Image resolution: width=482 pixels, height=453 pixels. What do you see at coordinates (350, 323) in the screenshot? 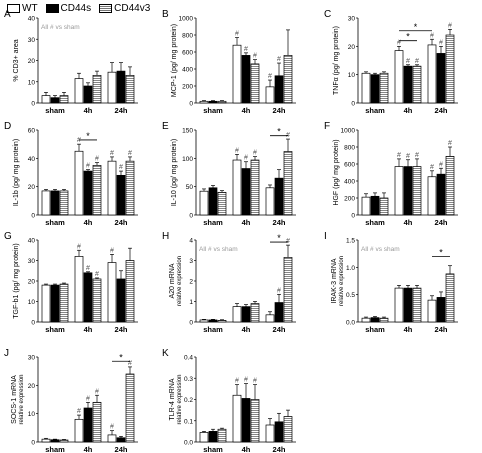
I see `y-tick-label: 0.0` at bounding box center [350, 323].